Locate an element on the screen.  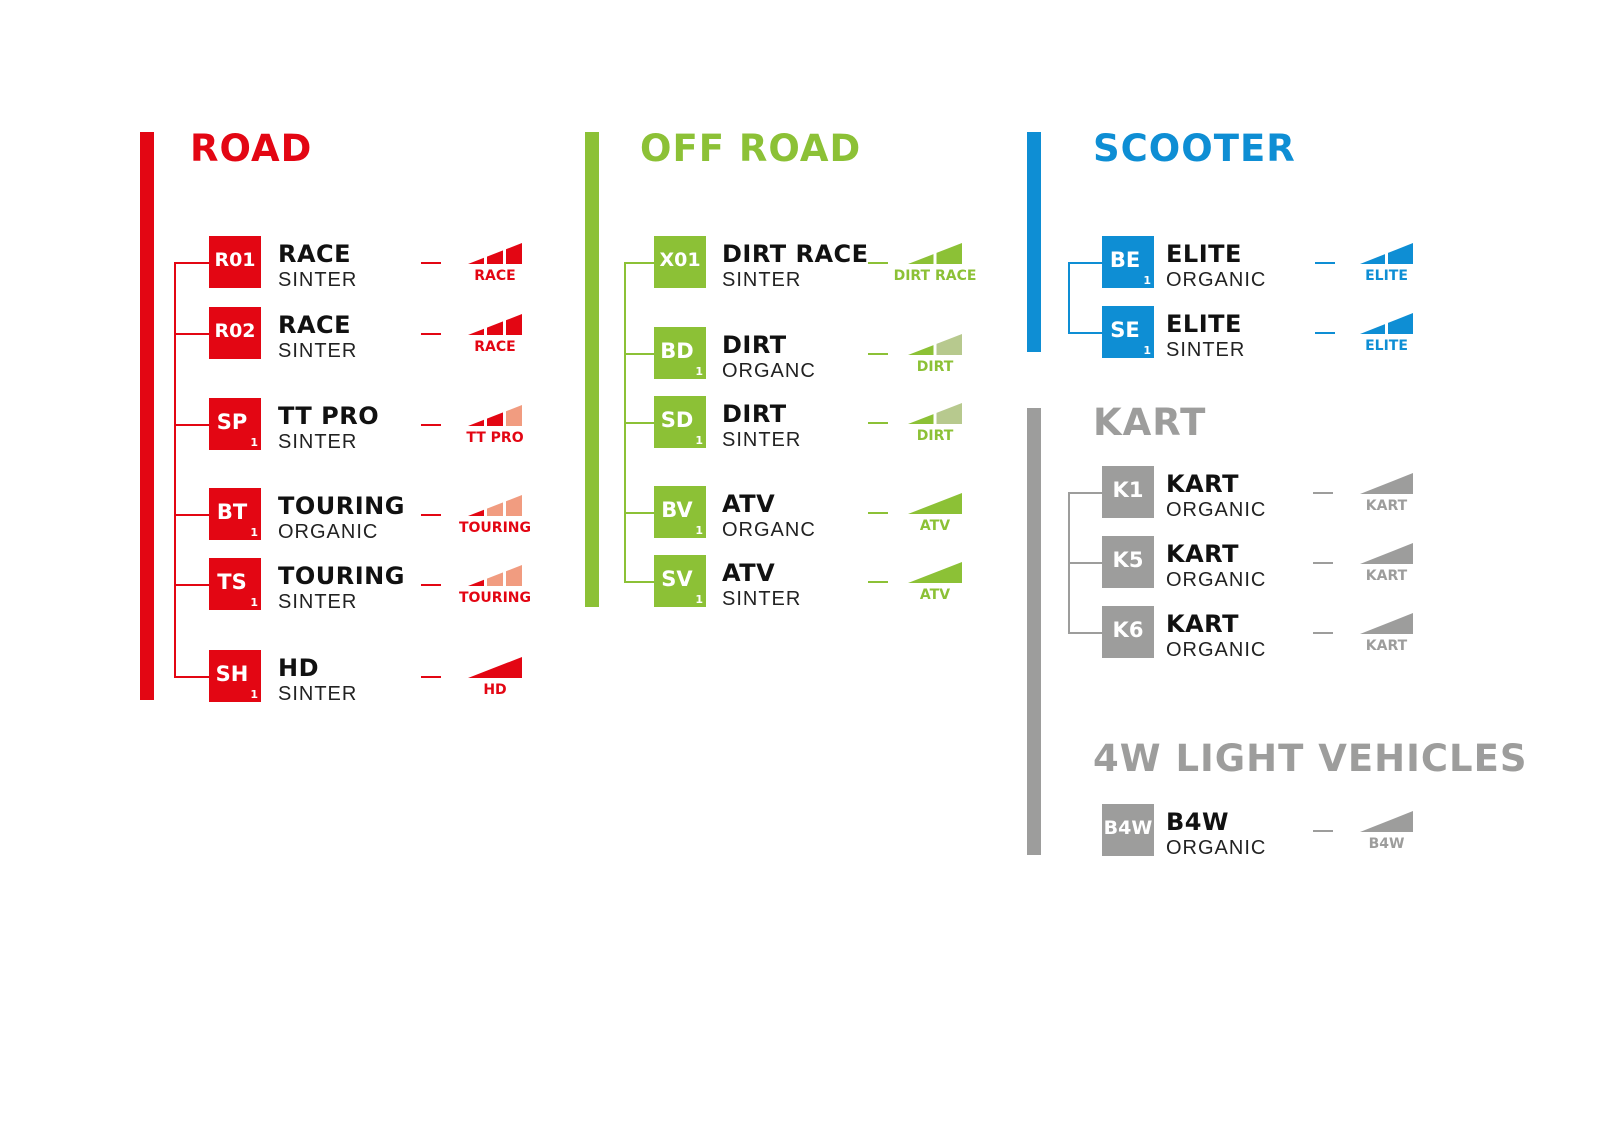
product-code-badge: BE 1 is located at coordinates (1128, 262).